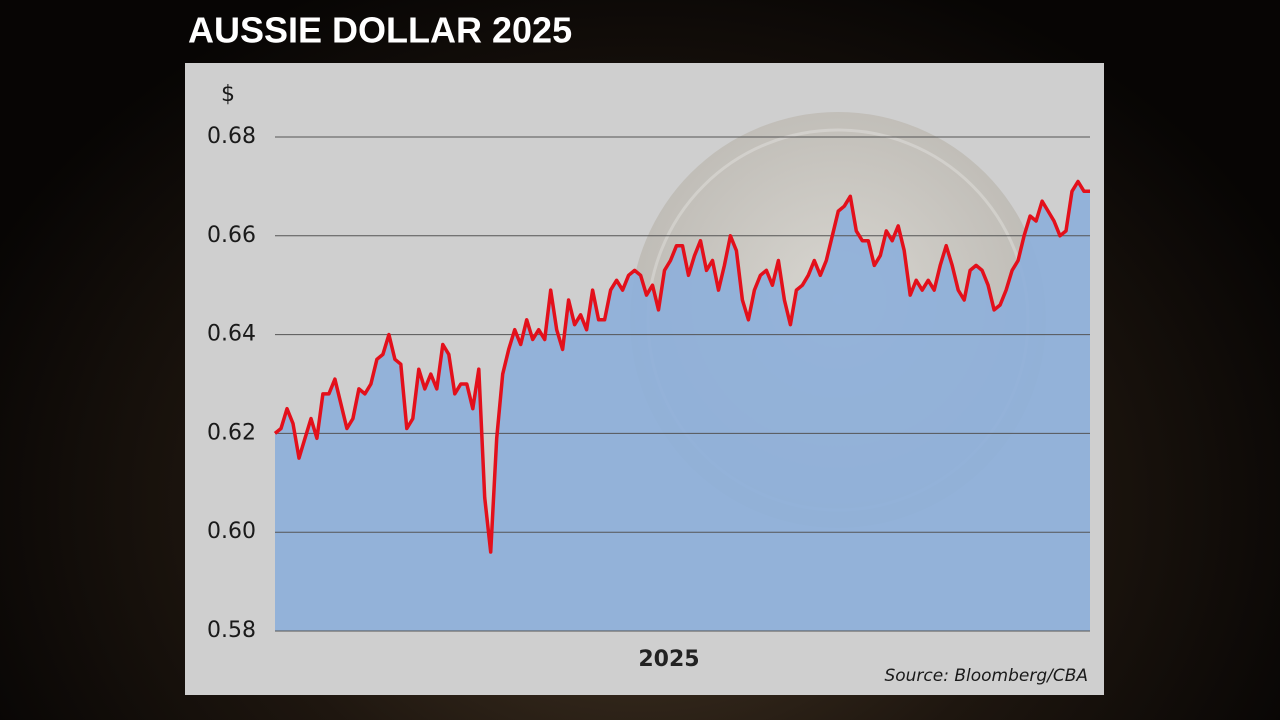 This screenshot has height=720, width=1280. Describe the element at coordinates (668, 659) in the screenshot. I see `x-axis-label: 2025` at that location.